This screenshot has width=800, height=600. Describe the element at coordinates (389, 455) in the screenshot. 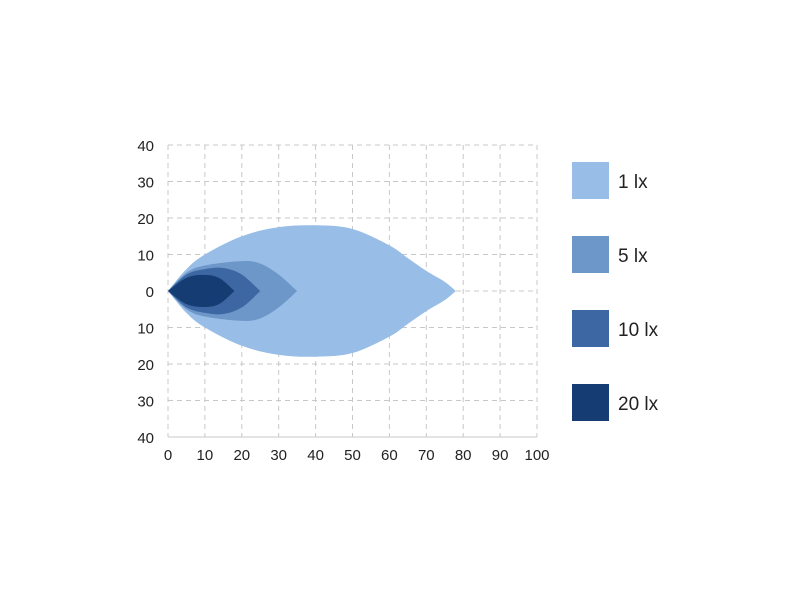

I see `x-tick-label: 60` at that location.